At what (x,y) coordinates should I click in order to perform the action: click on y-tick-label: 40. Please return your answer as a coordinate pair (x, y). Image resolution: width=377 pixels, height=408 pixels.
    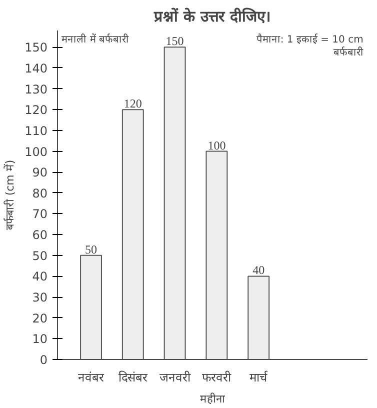
    Looking at the image, I should click on (40, 277).